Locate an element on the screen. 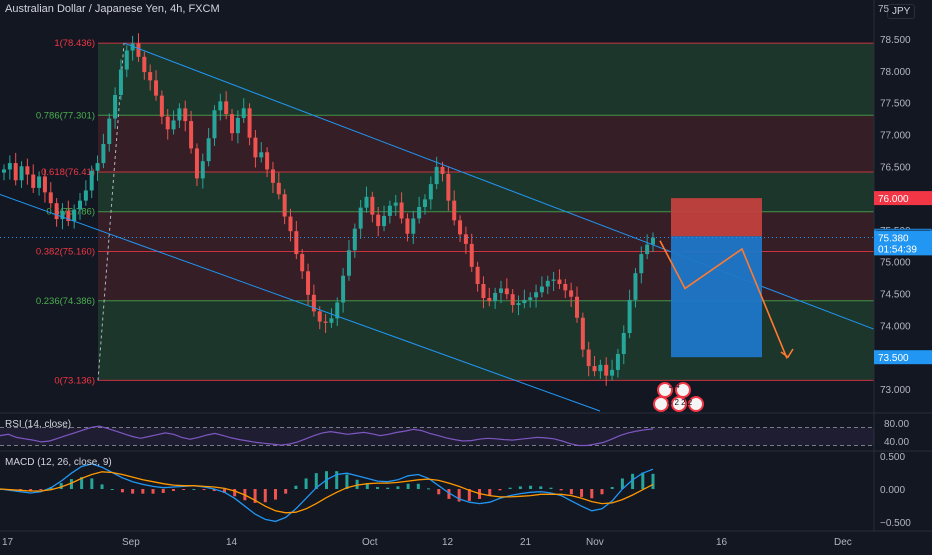  event-icon is located at coordinates (661, 404).